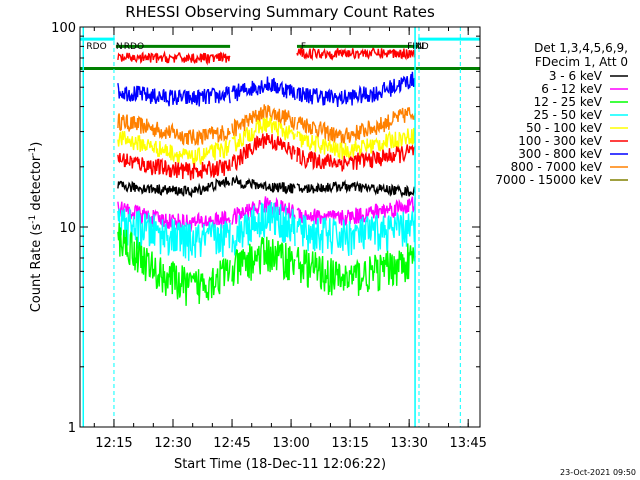 Image resolution: width=640 pixels, height=480 pixels. I want to click on legend-label: 6 - 12 keV, so click(572, 89).